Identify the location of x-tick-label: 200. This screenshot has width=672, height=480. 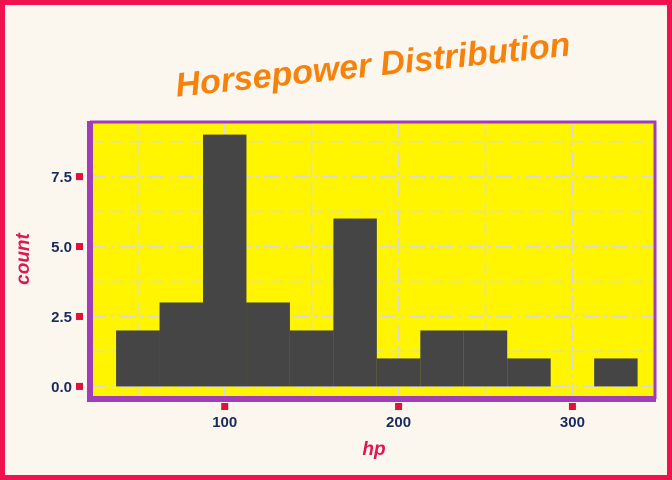
(398, 422).